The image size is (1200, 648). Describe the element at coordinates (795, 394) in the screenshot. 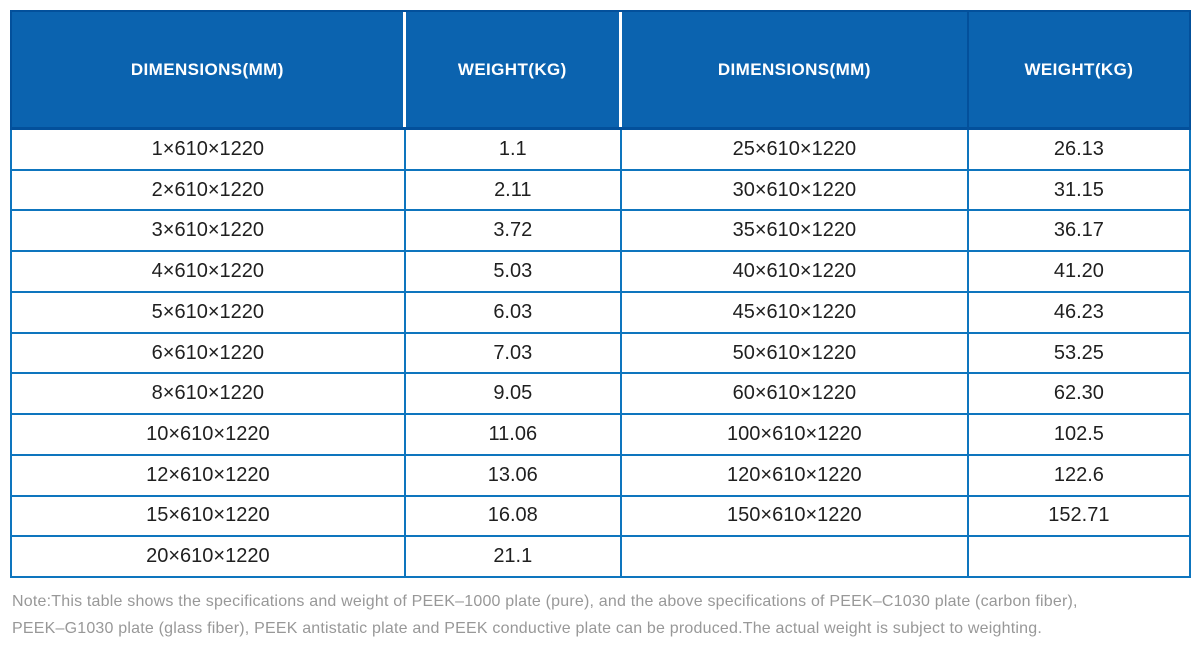

I see `dimensions-cell: 60×610×1220` at that location.